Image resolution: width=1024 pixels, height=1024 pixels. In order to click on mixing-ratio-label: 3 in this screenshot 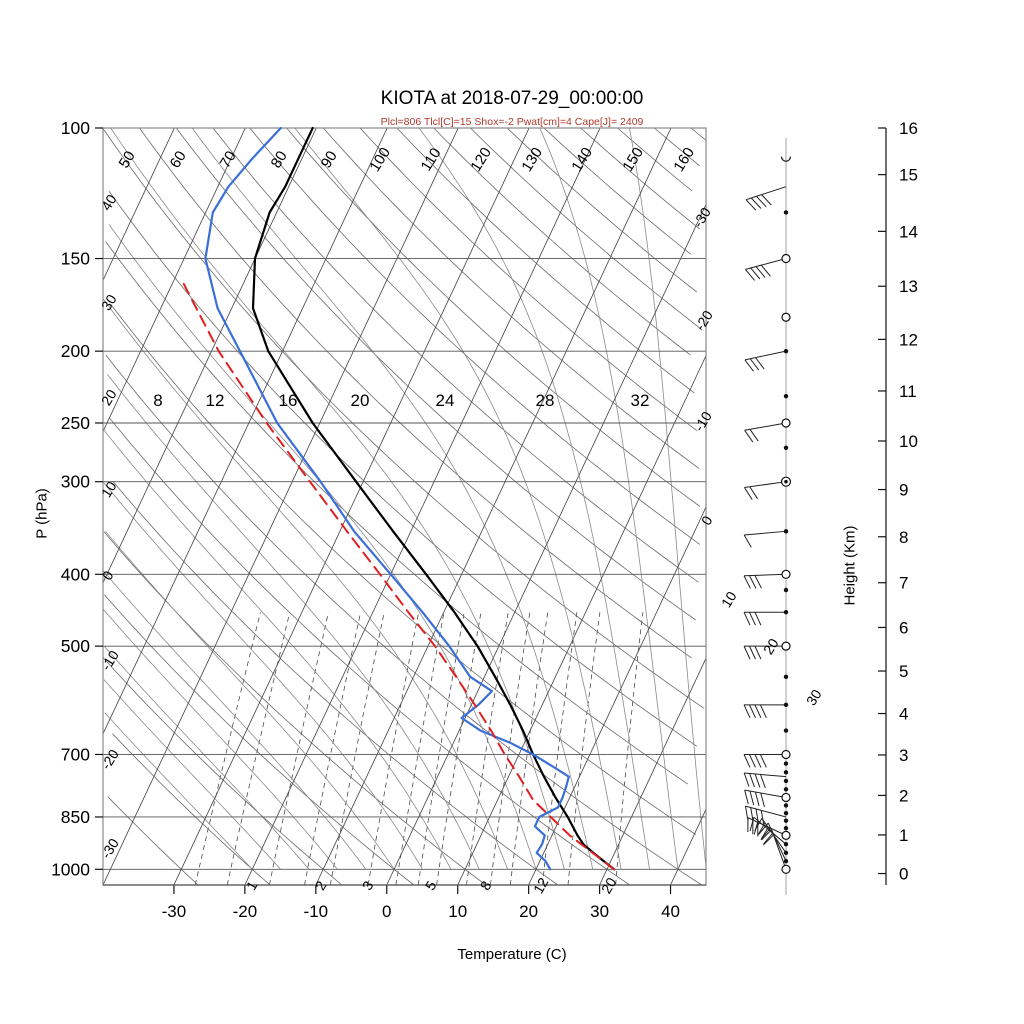, I will do `click(368, 885)`.